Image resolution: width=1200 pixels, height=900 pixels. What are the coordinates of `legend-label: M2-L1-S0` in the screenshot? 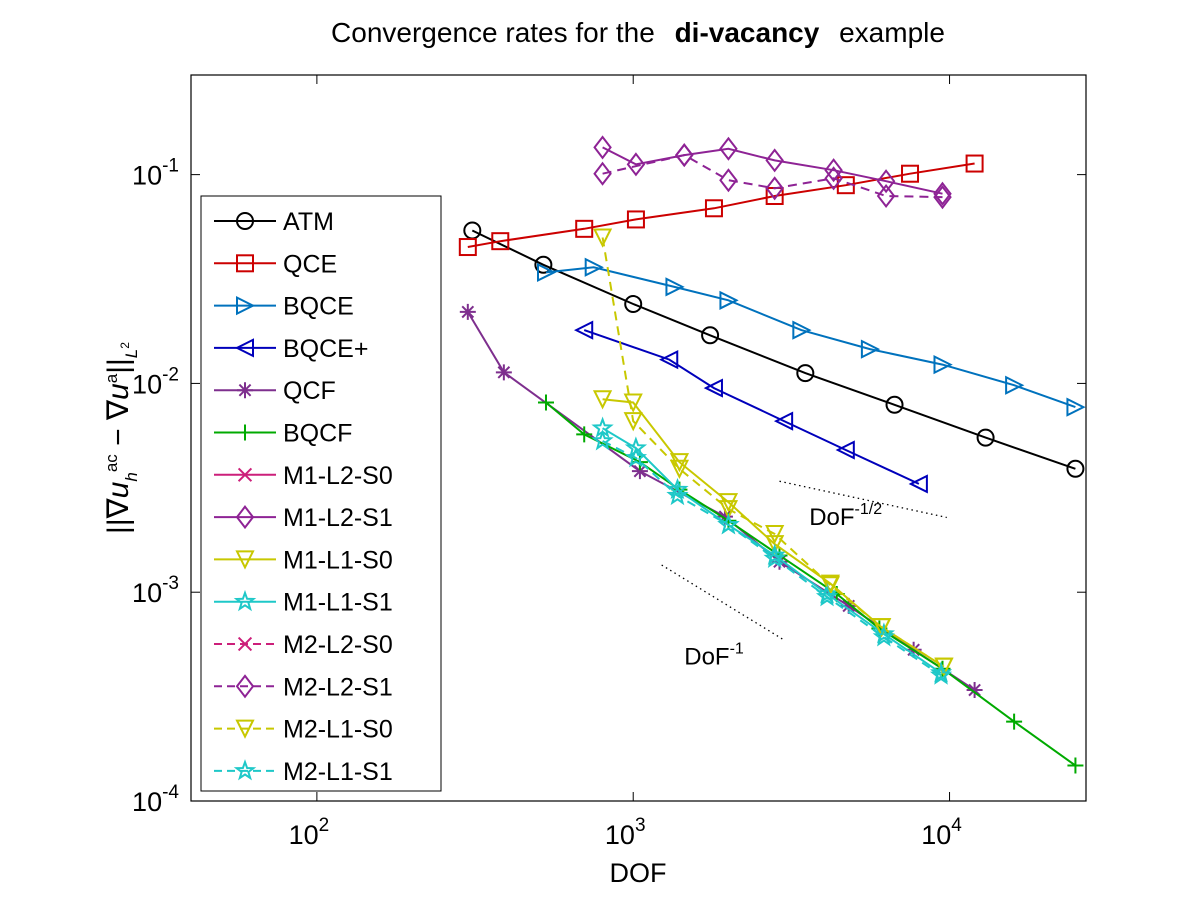 It's located at (338, 730).